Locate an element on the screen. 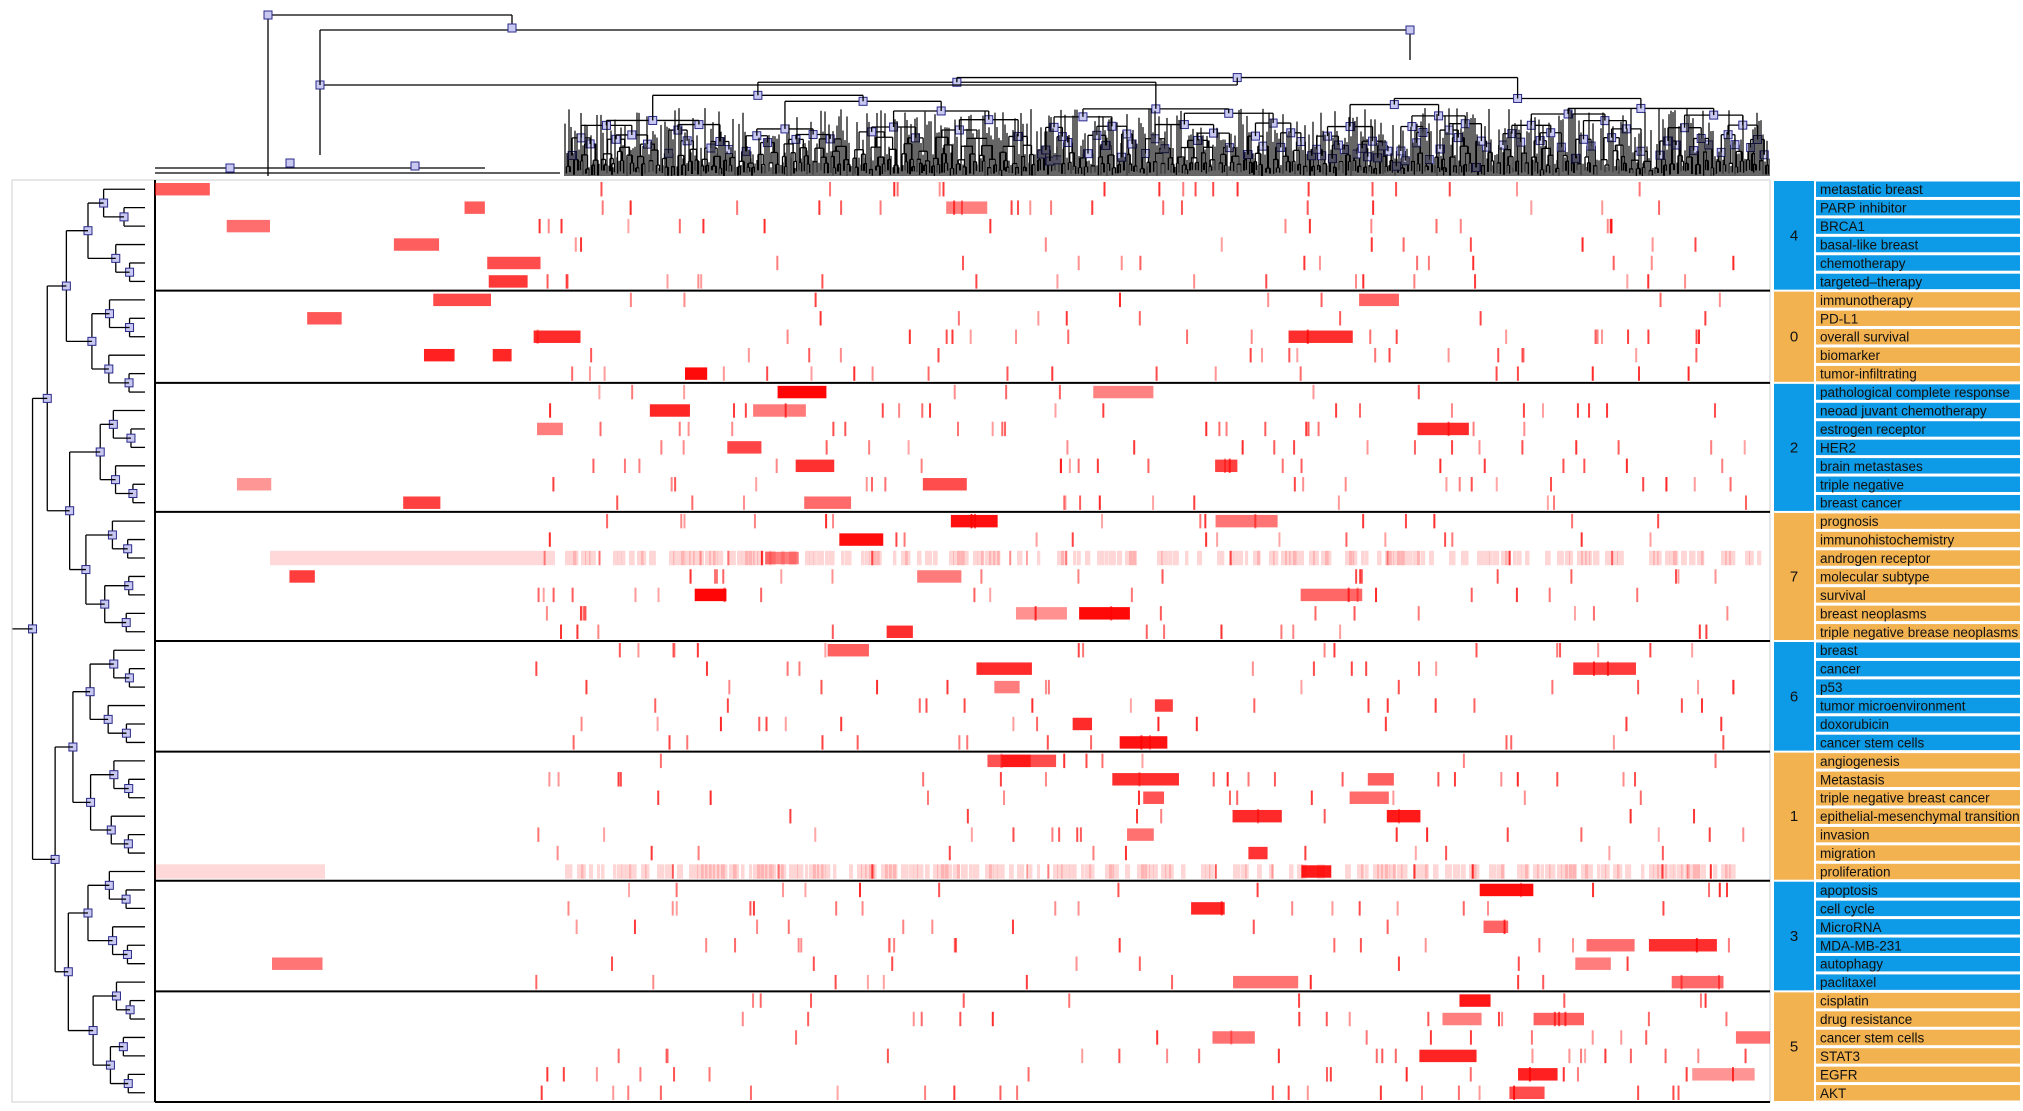 This screenshot has width=2023, height=1111. row-dendrogram is located at coordinates (78, 641).